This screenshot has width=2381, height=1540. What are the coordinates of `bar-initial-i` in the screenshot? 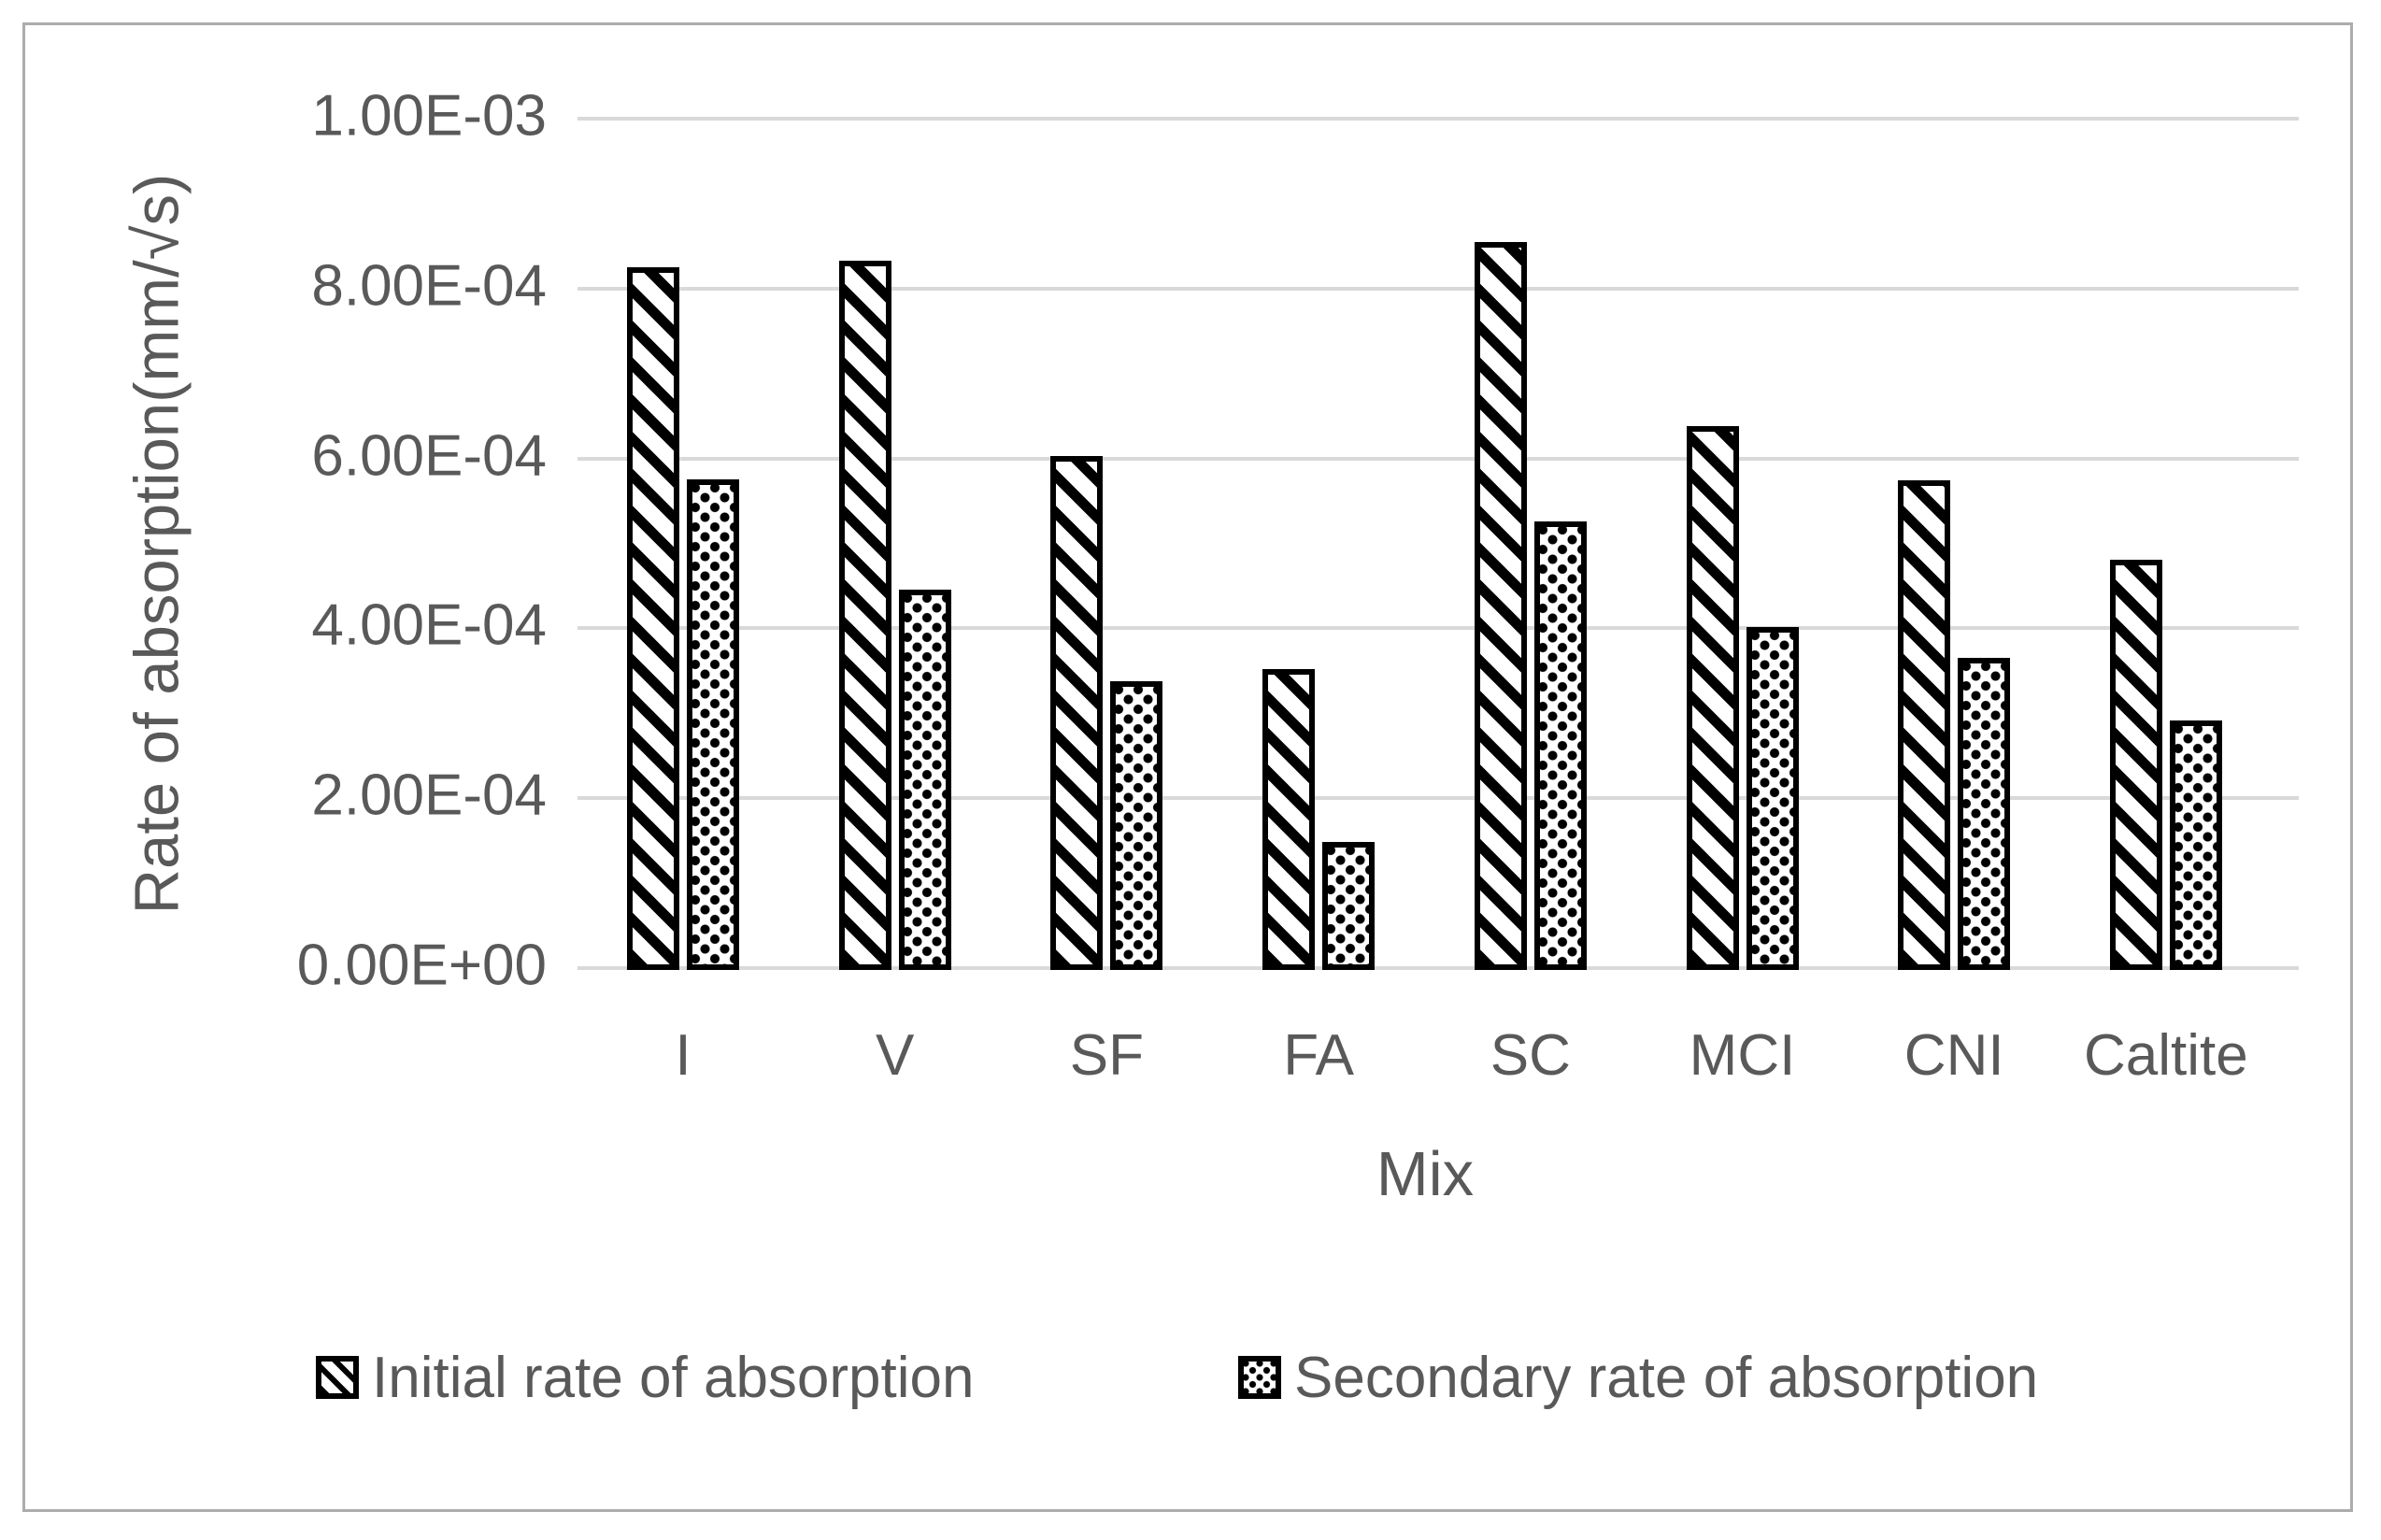 It's located at (653, 618).